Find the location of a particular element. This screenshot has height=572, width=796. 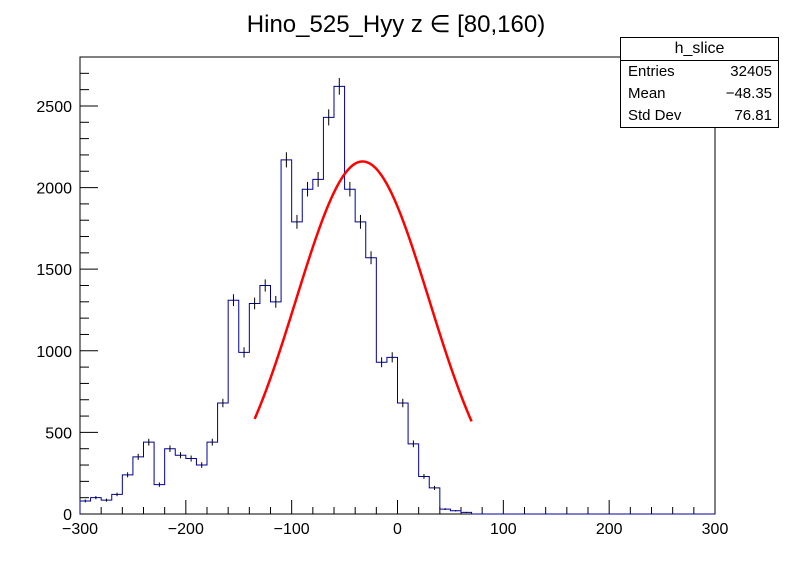

y-tick-label: 2500 is located at coordinates (54, 107).